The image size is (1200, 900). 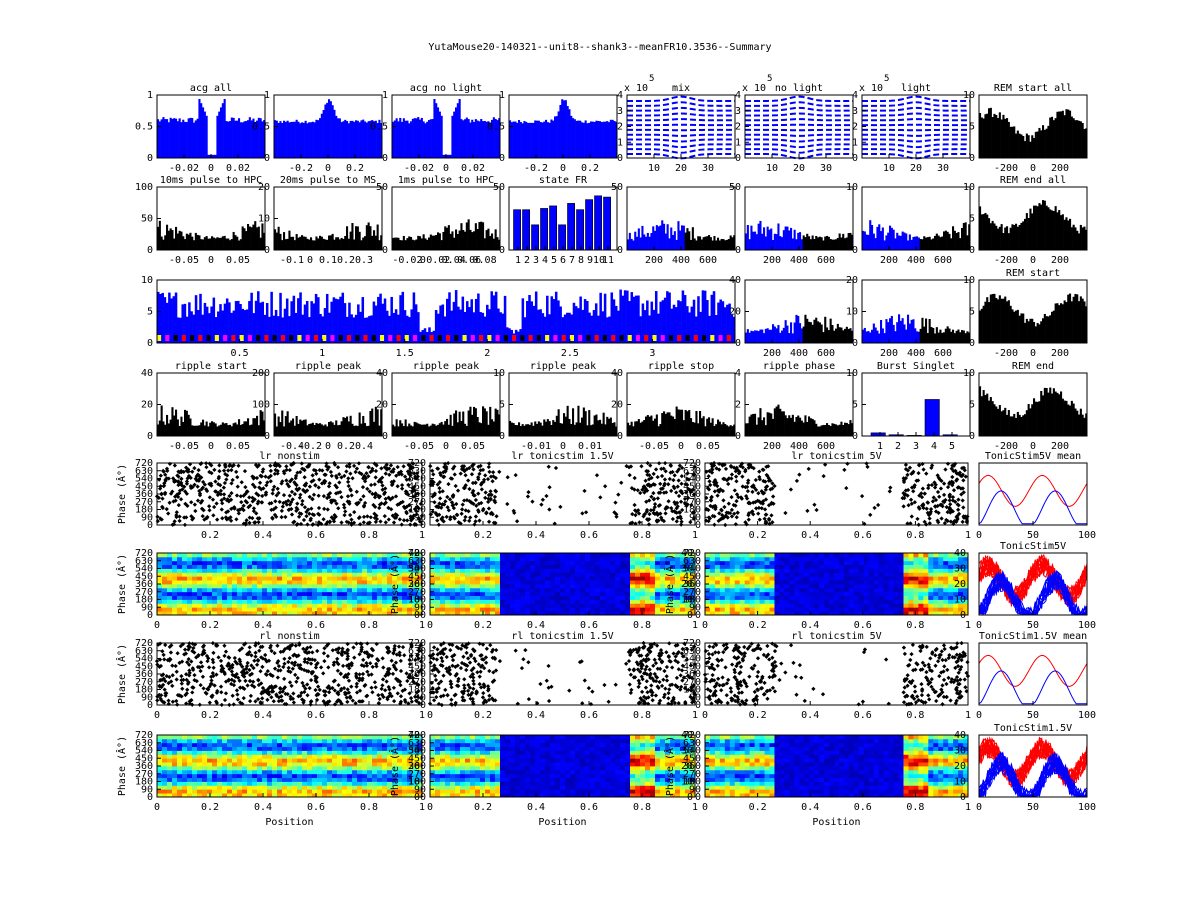 What do you see at coordinates (382, 405) in the screenshot?
I see `y-tick-label: 20` at bounding box center [382, 405].